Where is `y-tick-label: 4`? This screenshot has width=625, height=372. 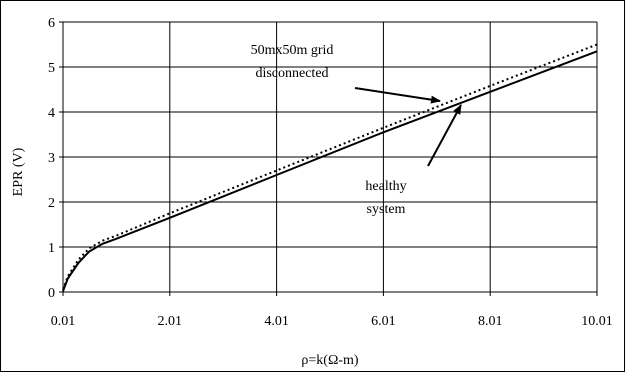
y-tick-label: 4 is located at coordinates (51, 113).